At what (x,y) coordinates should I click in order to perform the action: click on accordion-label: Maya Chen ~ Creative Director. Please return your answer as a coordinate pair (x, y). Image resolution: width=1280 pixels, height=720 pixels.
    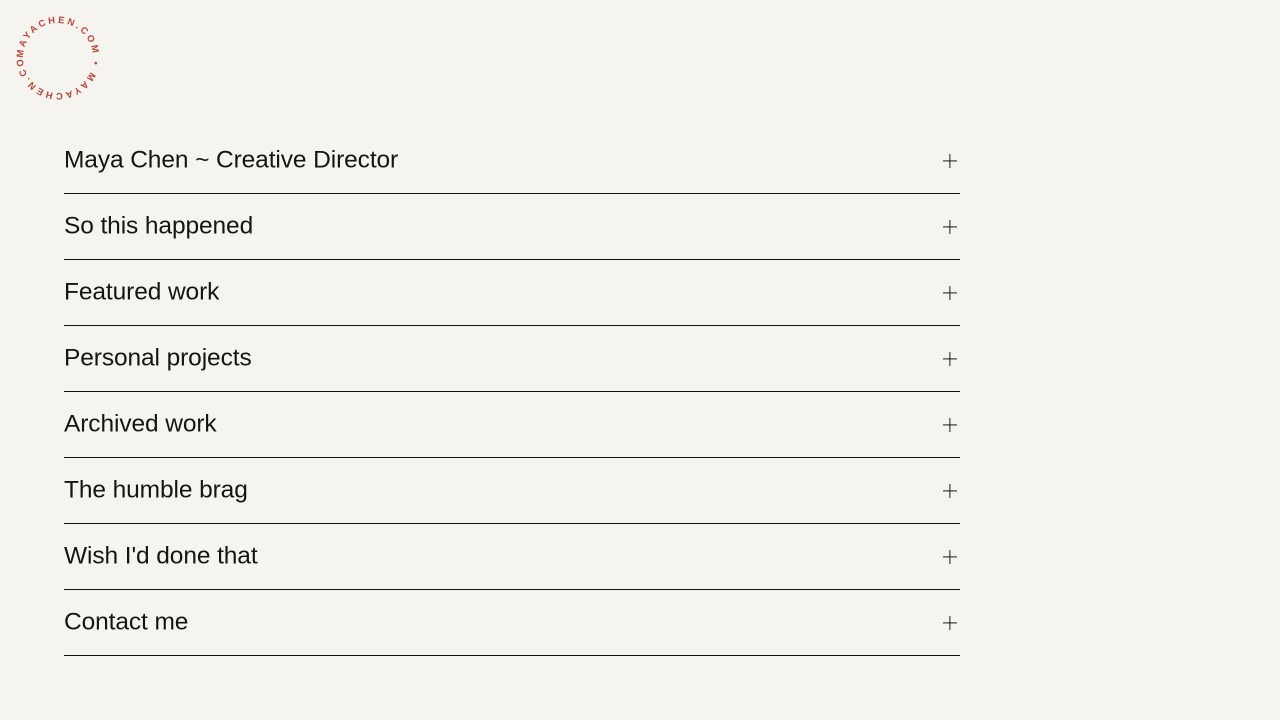
    Looking at the image, I should click on (231, 159).